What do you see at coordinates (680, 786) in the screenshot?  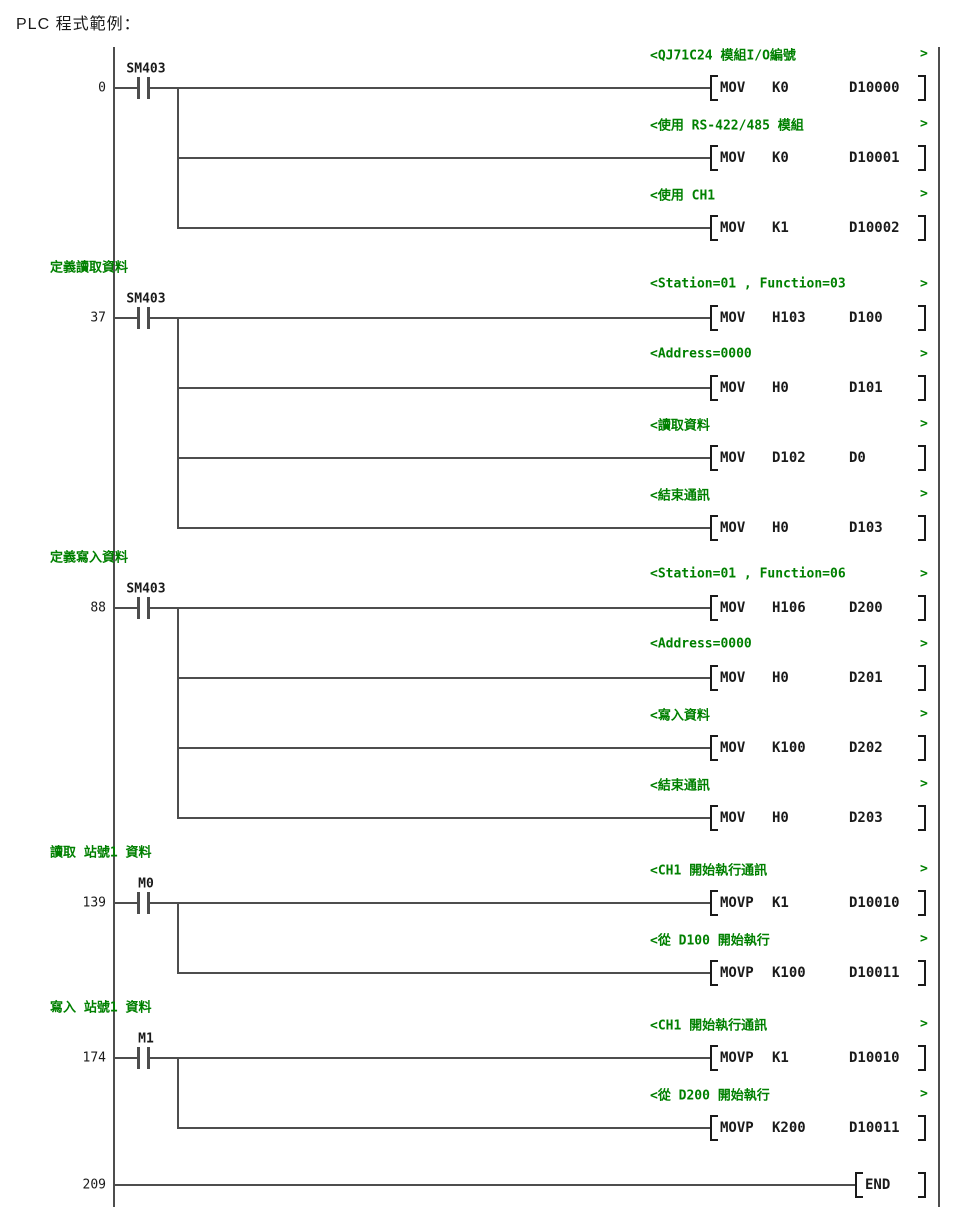 I see `rung-comment: <結束通訊` at bounding box center [680, 786].